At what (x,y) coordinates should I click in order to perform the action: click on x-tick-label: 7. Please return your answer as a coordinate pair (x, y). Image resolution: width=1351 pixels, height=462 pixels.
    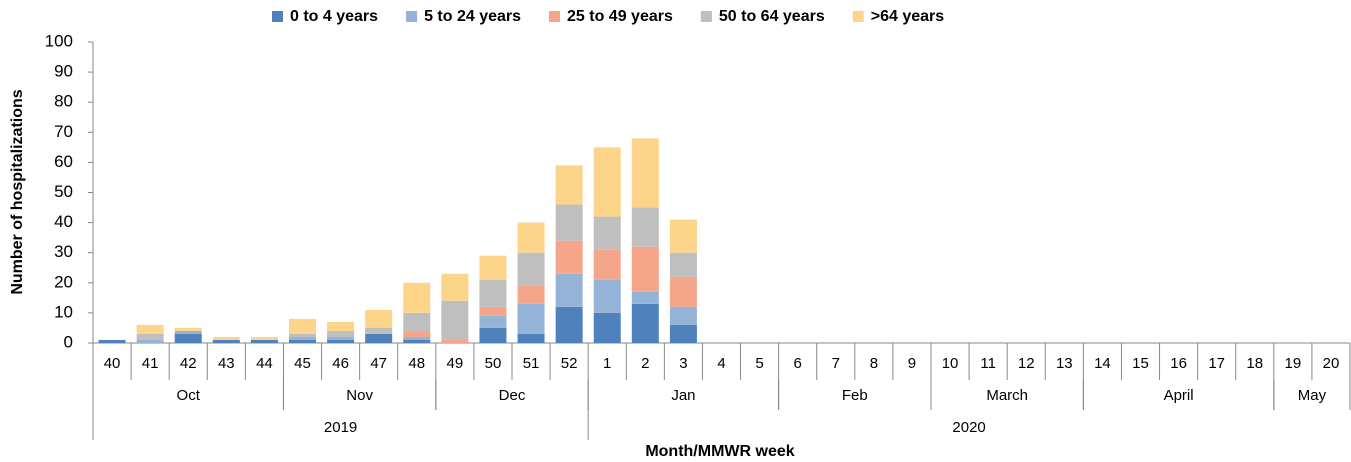
    Looking at the image, I should click on (836, 363).